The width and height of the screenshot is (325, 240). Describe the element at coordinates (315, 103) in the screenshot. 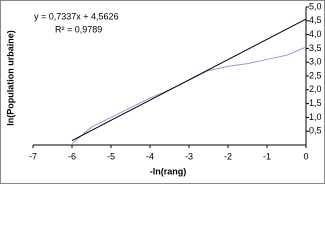

I see `y-tick-label: 1,5` at that location.